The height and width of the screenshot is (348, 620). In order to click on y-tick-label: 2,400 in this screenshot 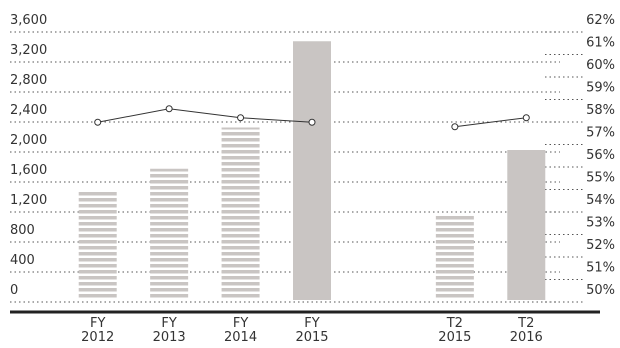, I will do `click(28, 110)`.